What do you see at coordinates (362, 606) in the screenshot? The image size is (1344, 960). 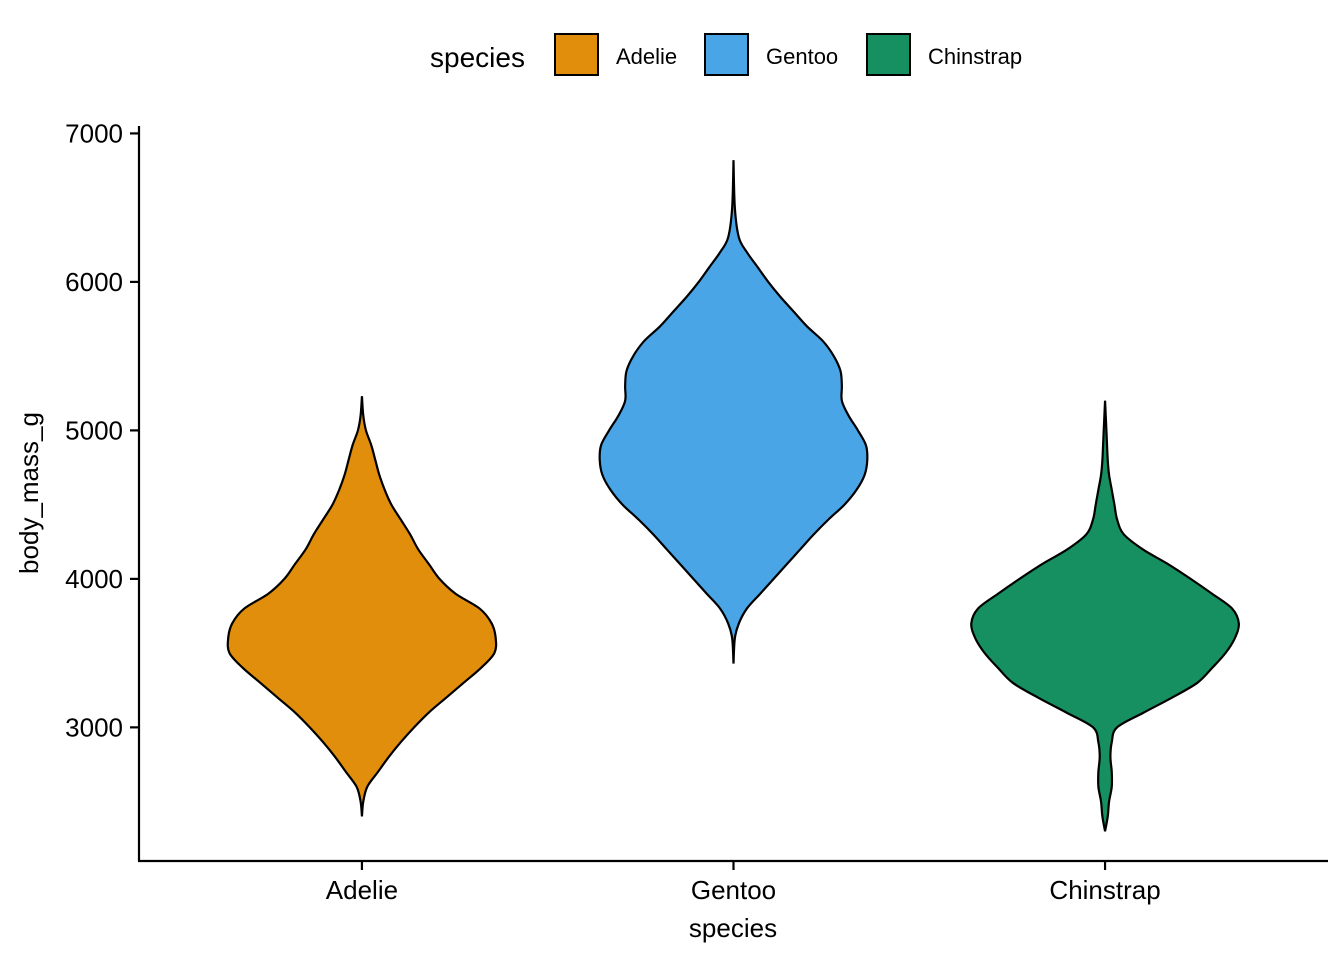 I see `violin-adelie` at bounding box center [362, 606].